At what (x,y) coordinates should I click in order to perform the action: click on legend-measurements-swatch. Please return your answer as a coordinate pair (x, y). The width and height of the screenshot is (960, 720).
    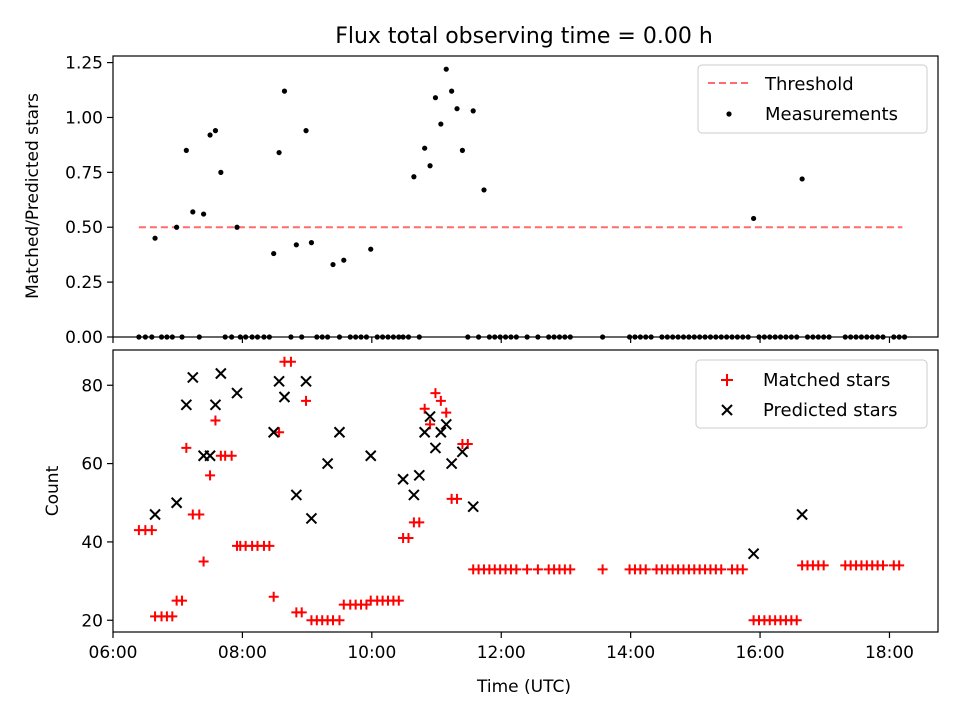
    Looking at the image, I should click on (729, 114).